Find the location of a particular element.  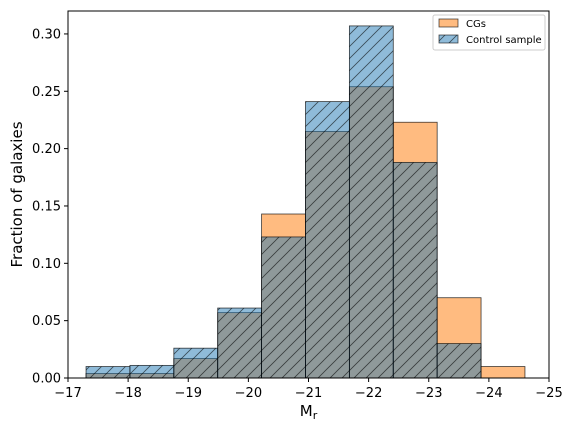

x-tick-label: −24 is located at coordinates (488, 393).